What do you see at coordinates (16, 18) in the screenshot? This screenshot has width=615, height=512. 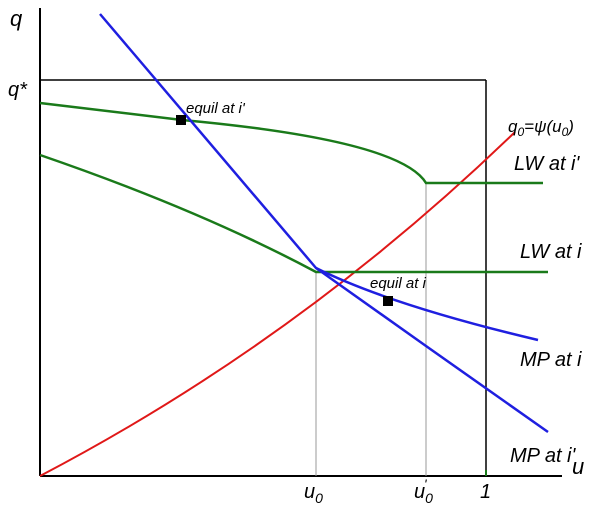 I see `y-axis-label: q` at bounding box center [16, 18].